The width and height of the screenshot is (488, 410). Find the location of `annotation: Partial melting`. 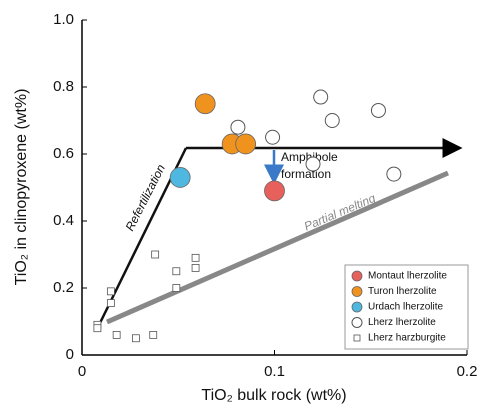

annotation: Partial melting is located at coordinates (340, 212).